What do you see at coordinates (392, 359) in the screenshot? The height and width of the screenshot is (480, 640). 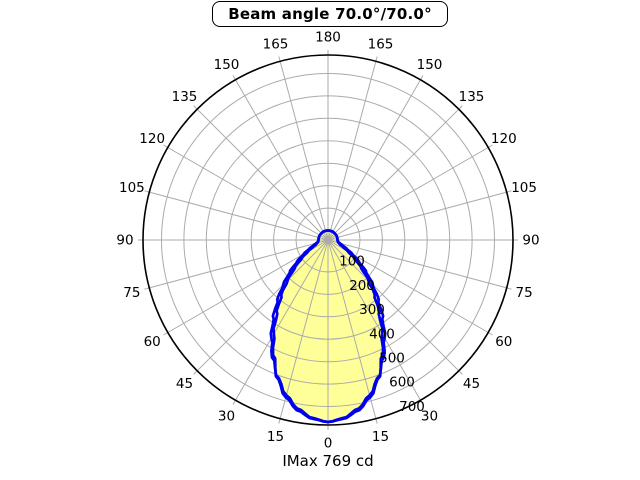 I see `radial-label: 500` at bounding box center [392, 359].